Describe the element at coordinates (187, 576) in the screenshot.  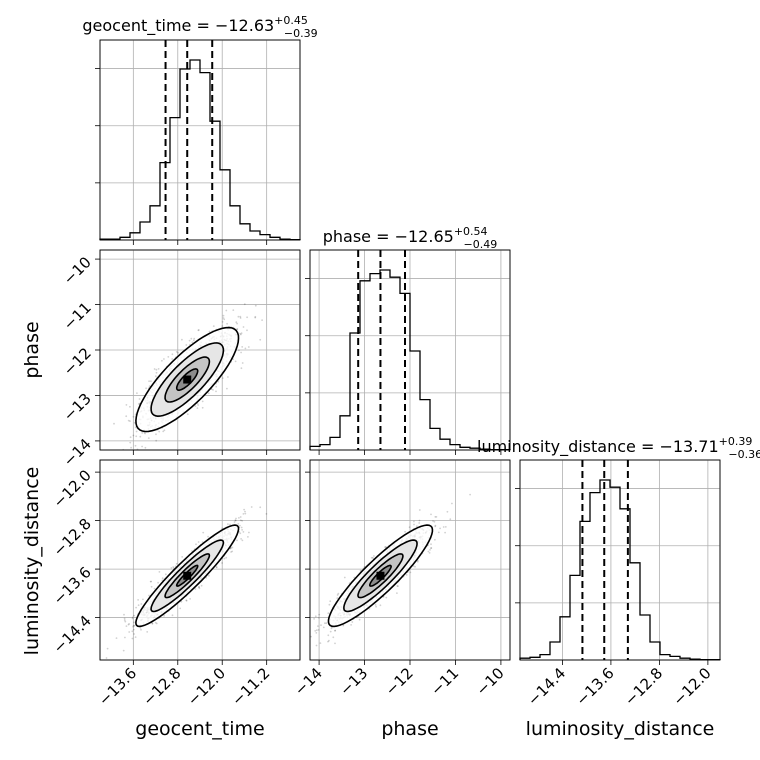
I see `contours-geocent_time-luminosity_distance` at that location.